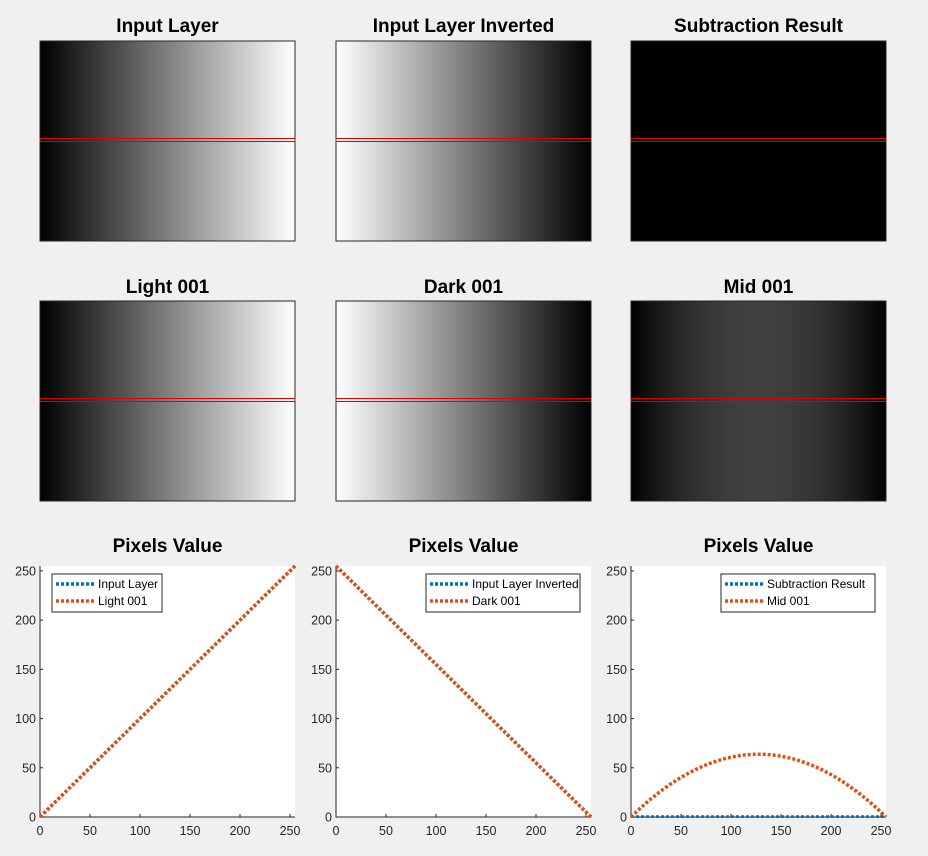  Describe the element at coordinates (798, 593) in the screenshot. I see `legend: Subtraction Result Mid 001` at that location.